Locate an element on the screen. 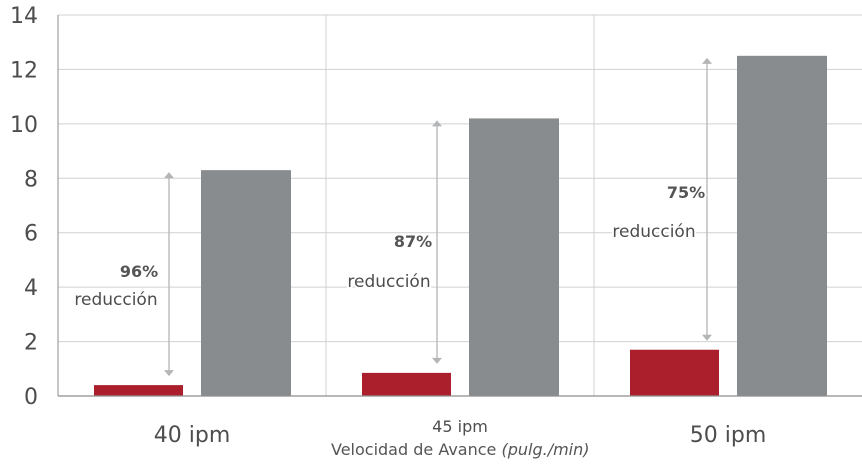  x-axis: 40 ipm 45 ipm 50 ipm is located at coordinates (460, 421).